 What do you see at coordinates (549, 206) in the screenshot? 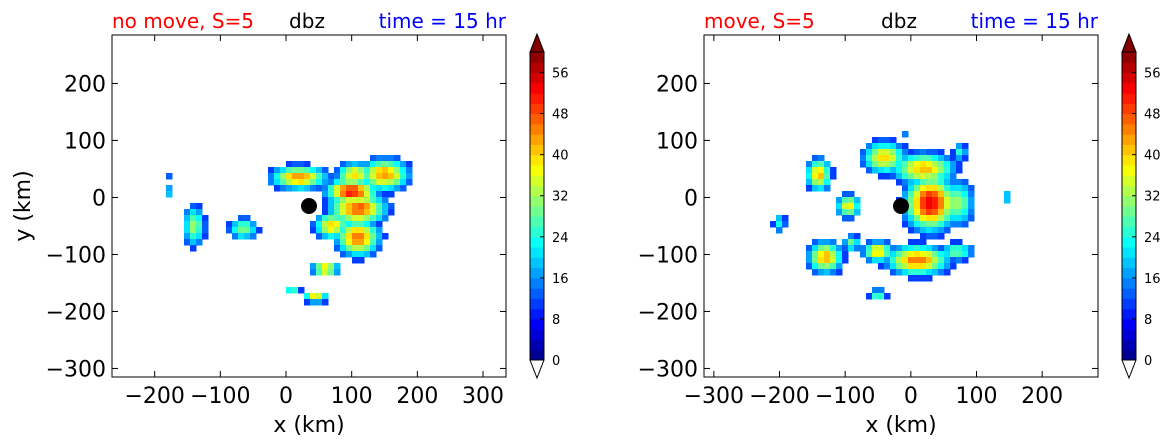
I see `colorbar-left: 0 8 16 24 32 40 48 56` at bounding box center [549, 206].